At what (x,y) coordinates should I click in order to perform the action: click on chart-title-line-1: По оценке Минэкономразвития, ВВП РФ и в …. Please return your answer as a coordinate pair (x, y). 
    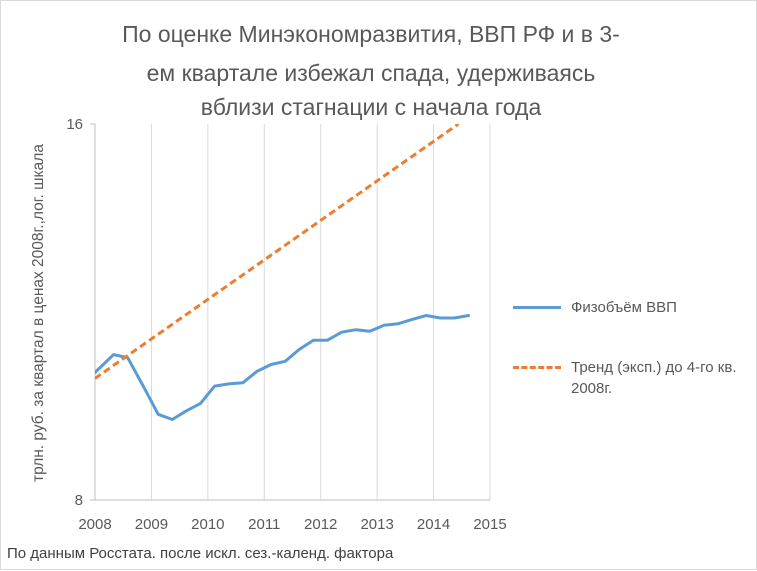
    Looking at the image, I should click on (371, 34).